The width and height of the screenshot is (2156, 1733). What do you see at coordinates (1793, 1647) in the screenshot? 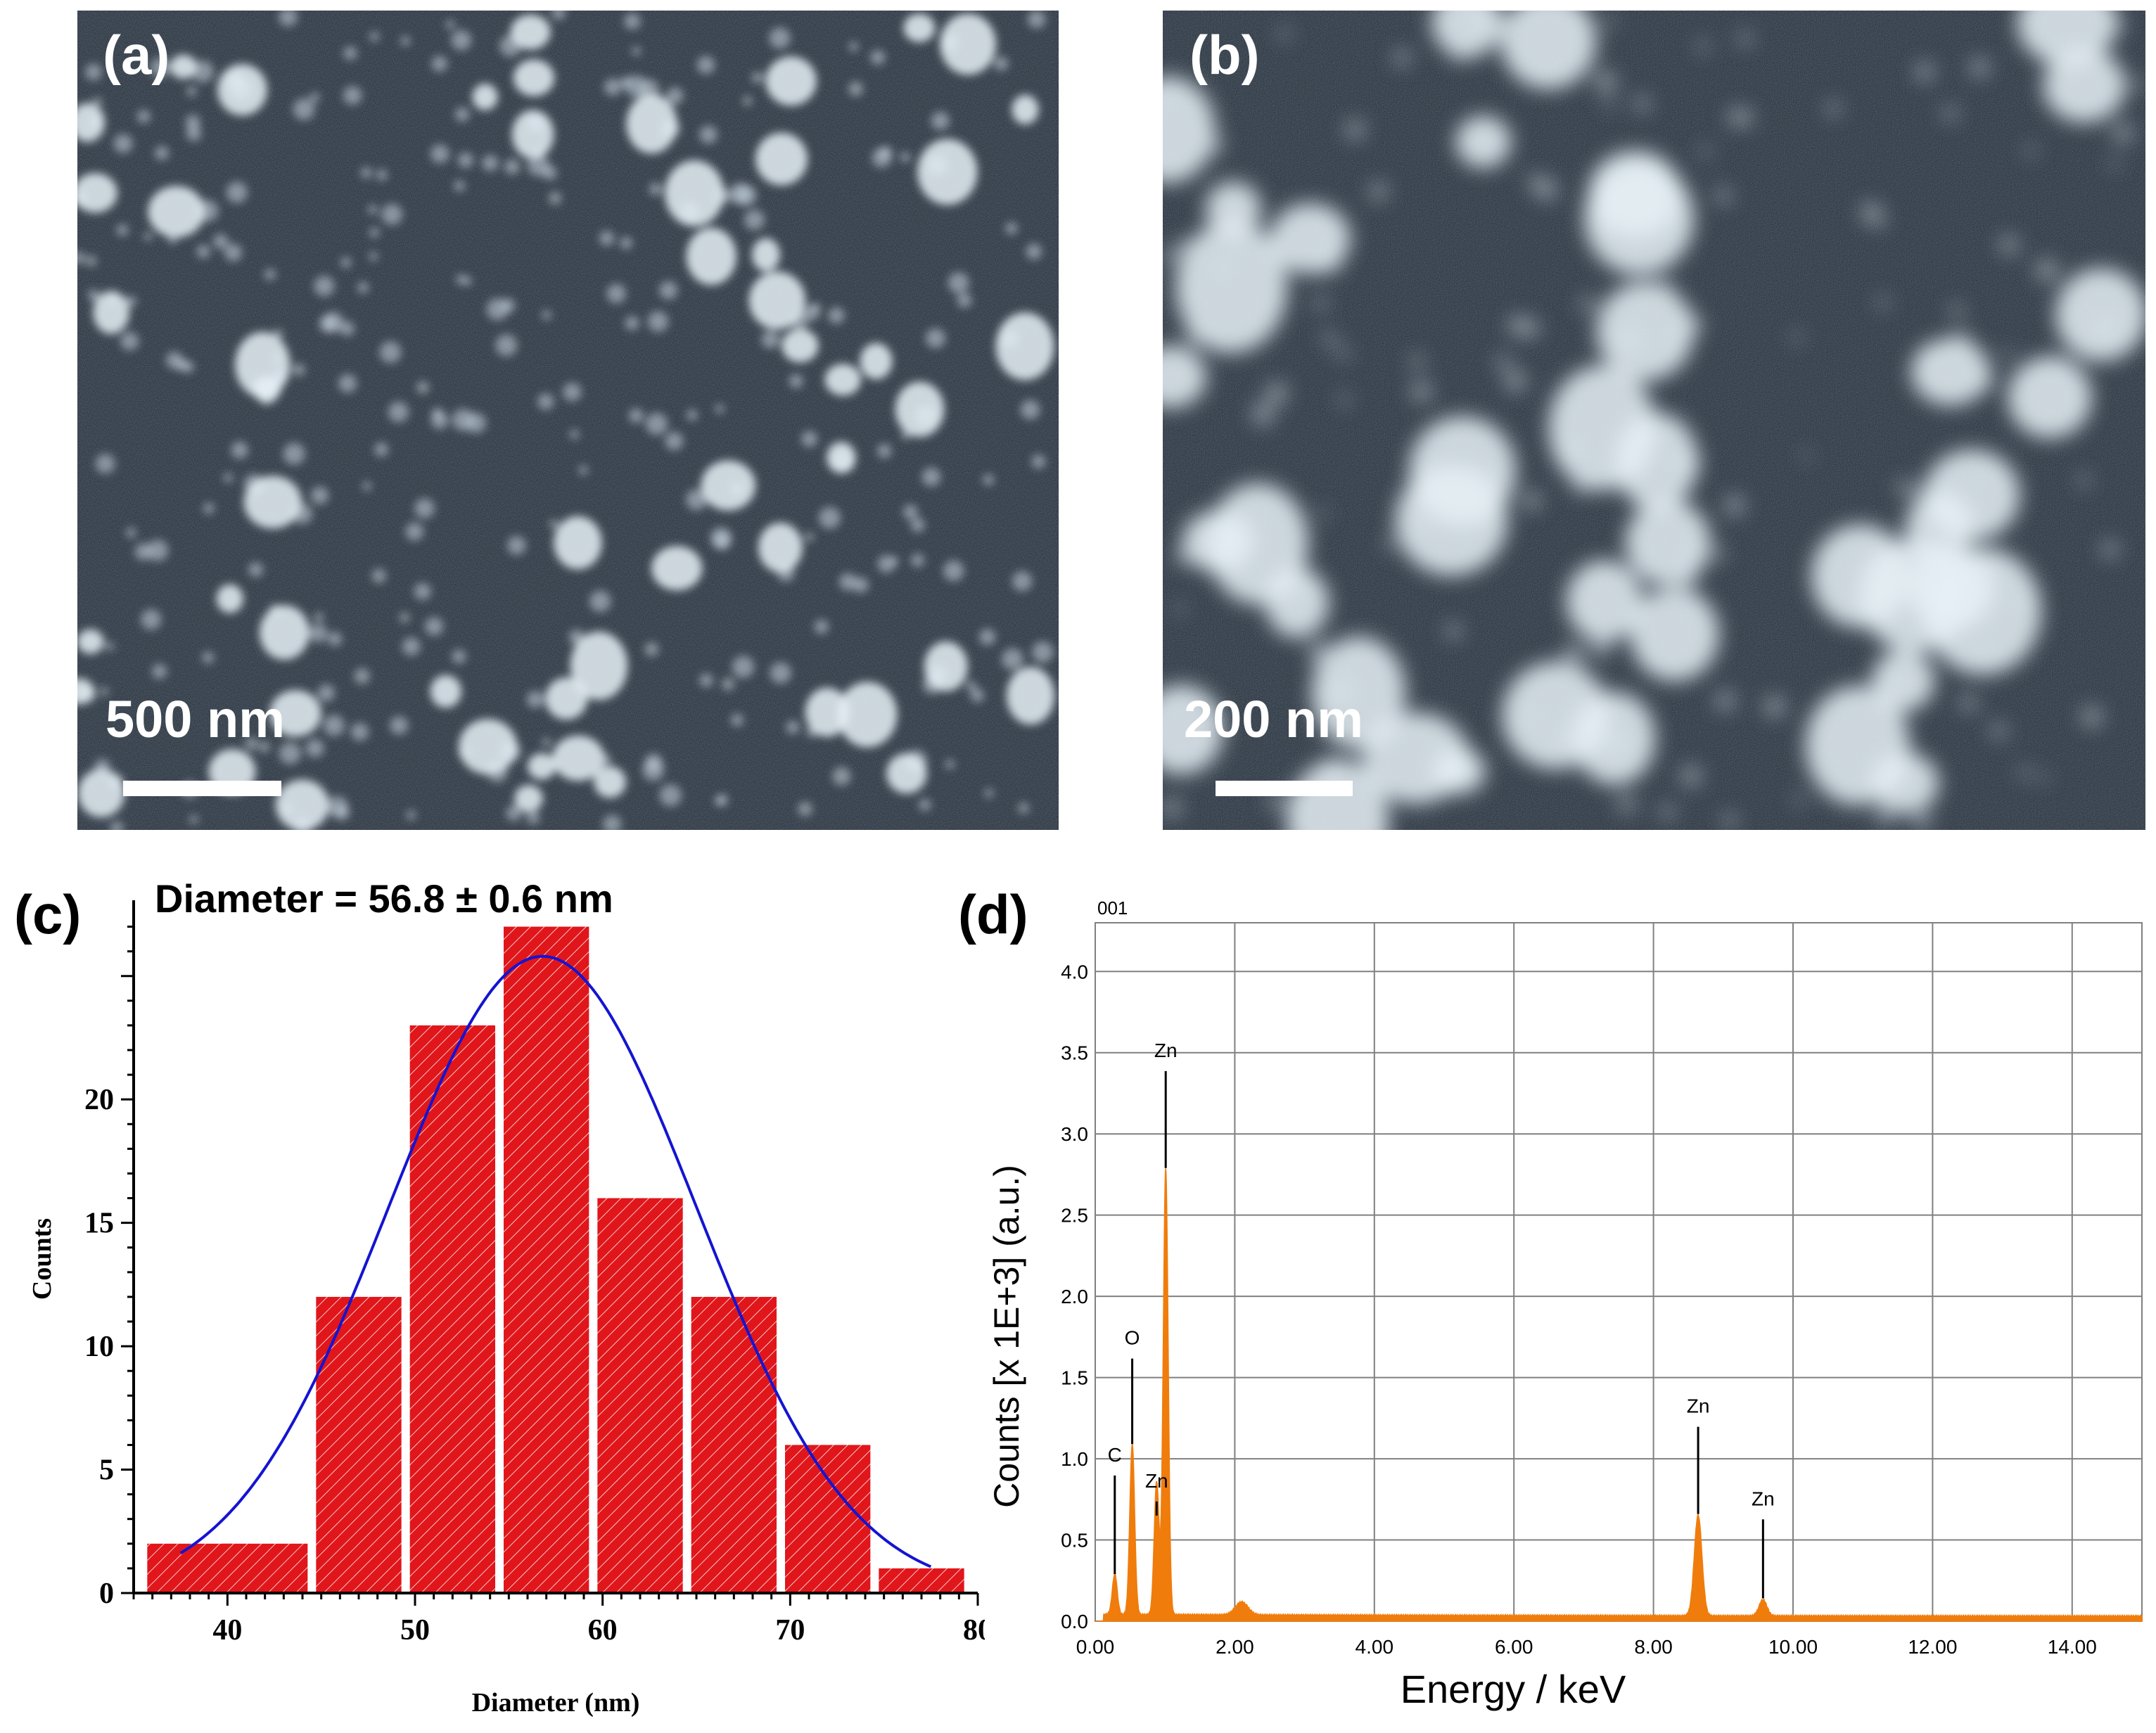
I see `x-tick-label: 10.00` at bounding box center [1793, 1647].